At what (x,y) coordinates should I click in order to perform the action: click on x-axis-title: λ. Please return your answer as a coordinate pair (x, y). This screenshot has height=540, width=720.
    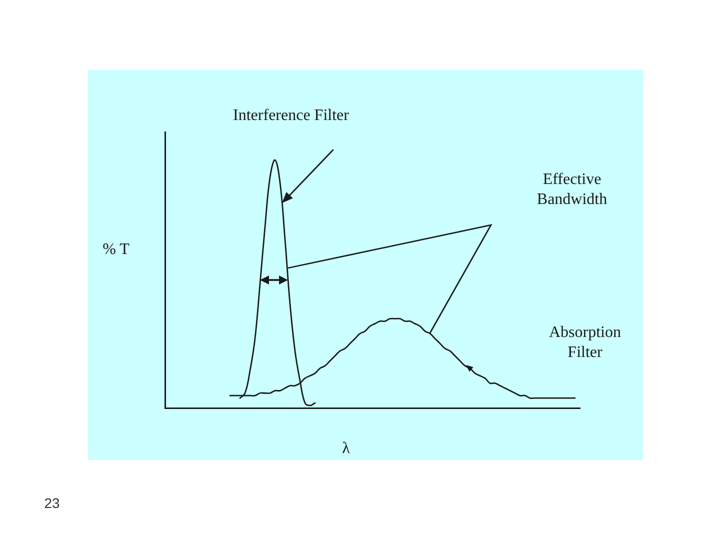
    Looking at the image, I should click on (346, 449).